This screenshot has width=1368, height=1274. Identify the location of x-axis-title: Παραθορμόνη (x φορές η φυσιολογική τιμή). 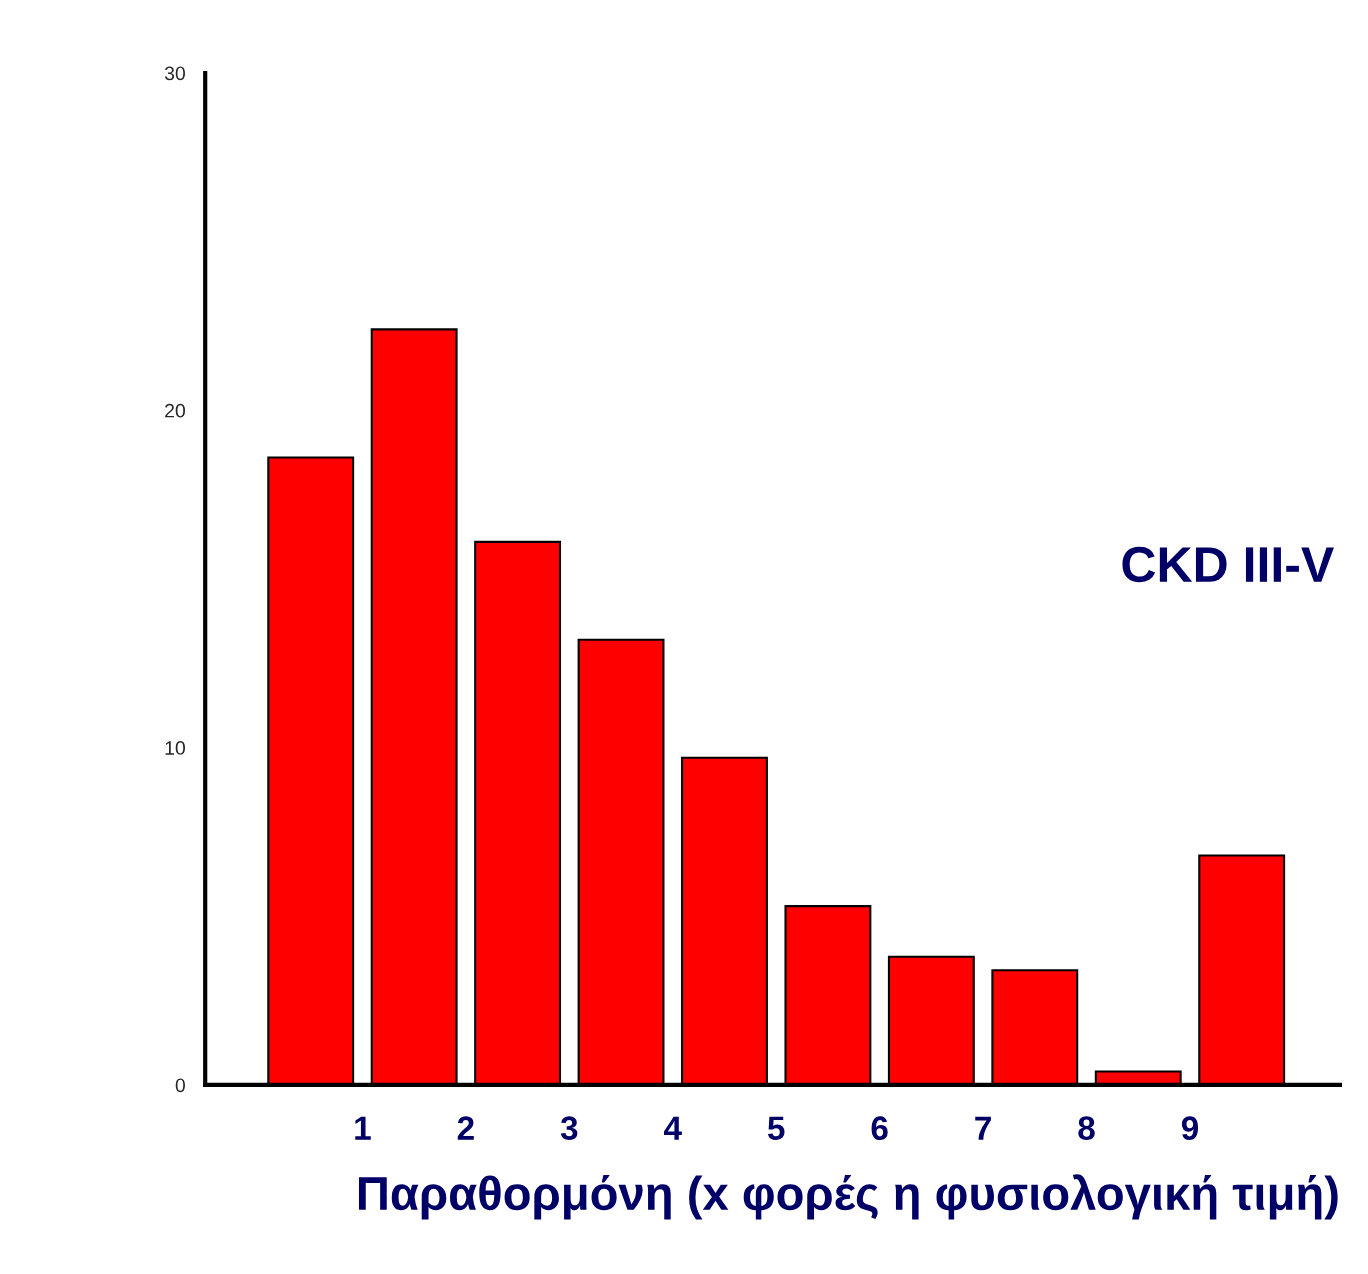
(848, 1197).